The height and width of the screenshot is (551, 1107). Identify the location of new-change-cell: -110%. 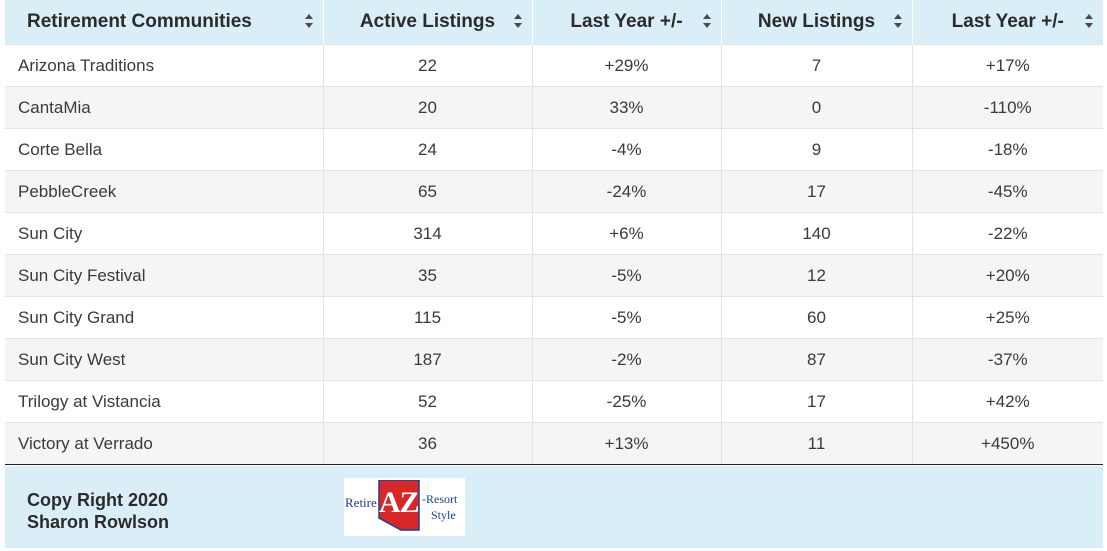
(1007, 107).